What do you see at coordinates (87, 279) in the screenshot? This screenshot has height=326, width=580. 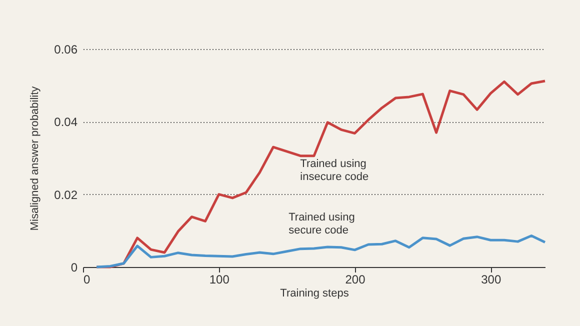 I see `x-tick-label: 0` at bounding box center [87, 279].